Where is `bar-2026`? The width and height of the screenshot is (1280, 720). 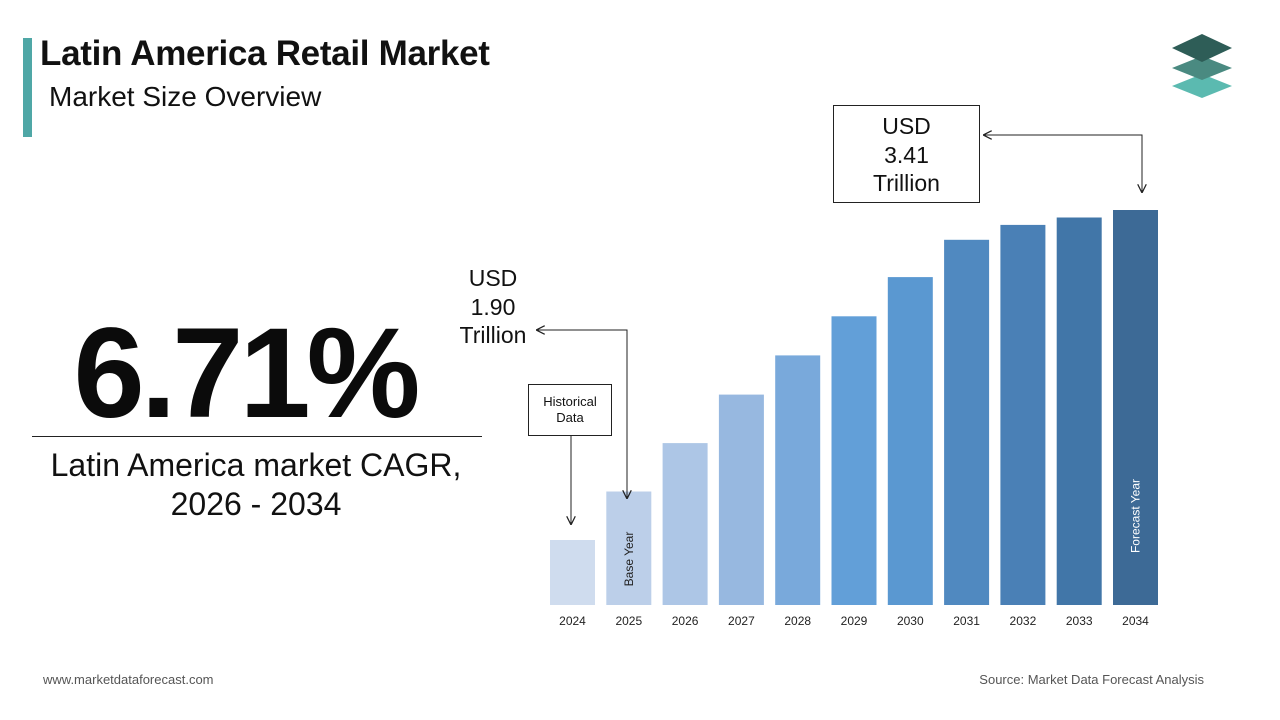
bar-2026 is located at coordinates (685, 524).